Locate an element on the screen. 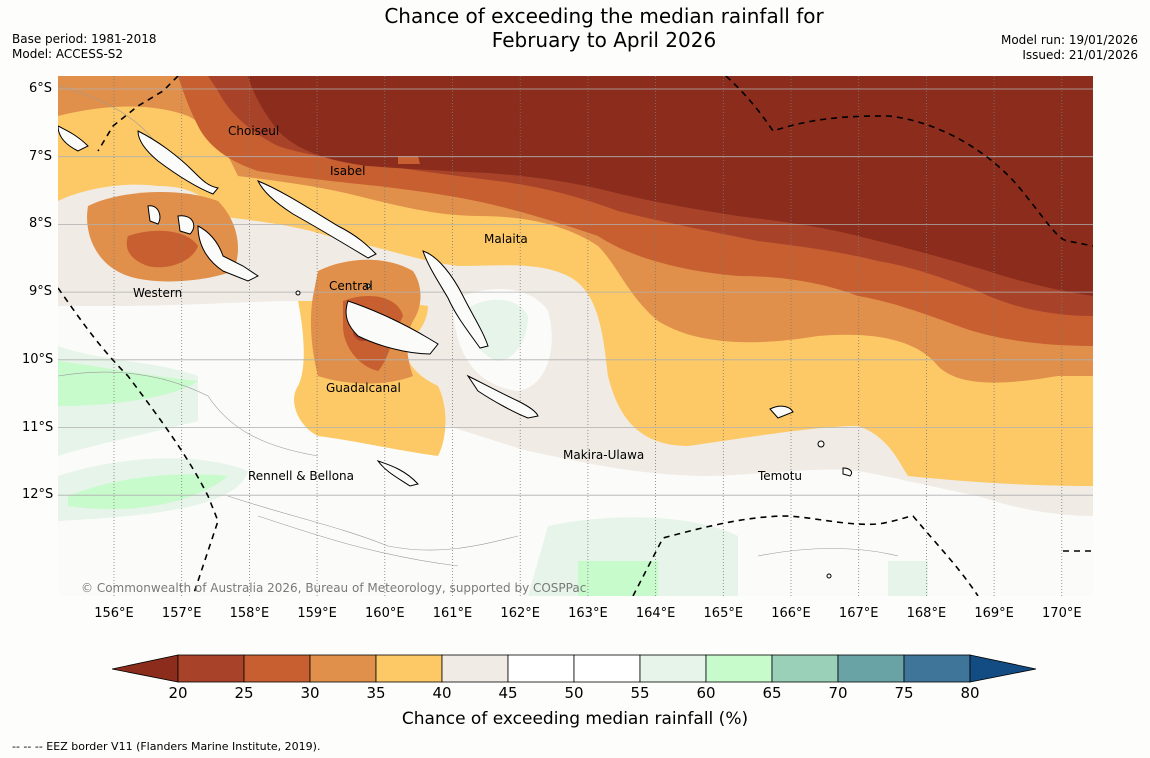 The image size is (1150, 758). meta-left: Base period: 1981-2018 Model: ACCESS-S2 is located at coordinates (84, 47).